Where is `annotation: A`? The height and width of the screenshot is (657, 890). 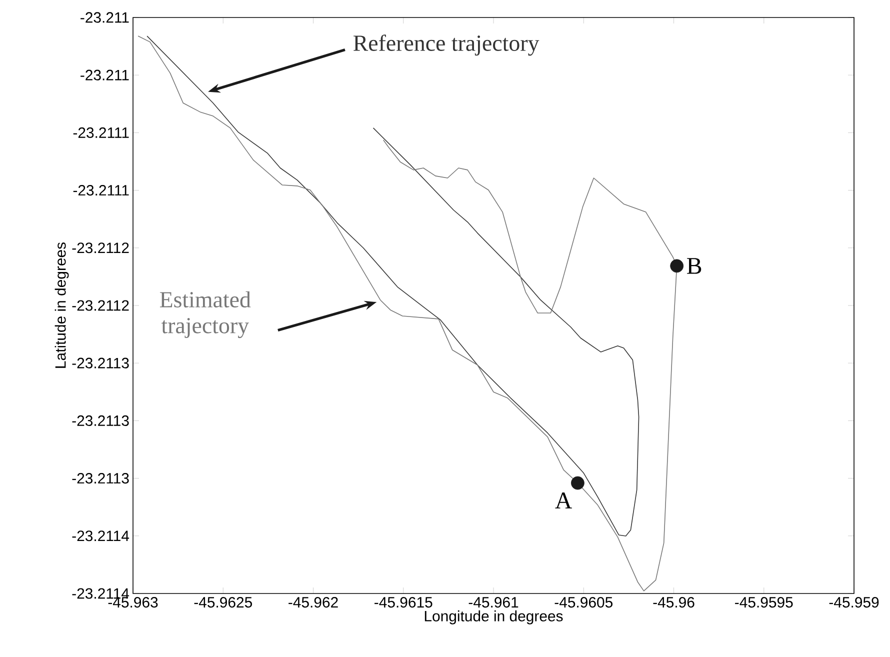 annotation: A is located at coordinates (563, 500).